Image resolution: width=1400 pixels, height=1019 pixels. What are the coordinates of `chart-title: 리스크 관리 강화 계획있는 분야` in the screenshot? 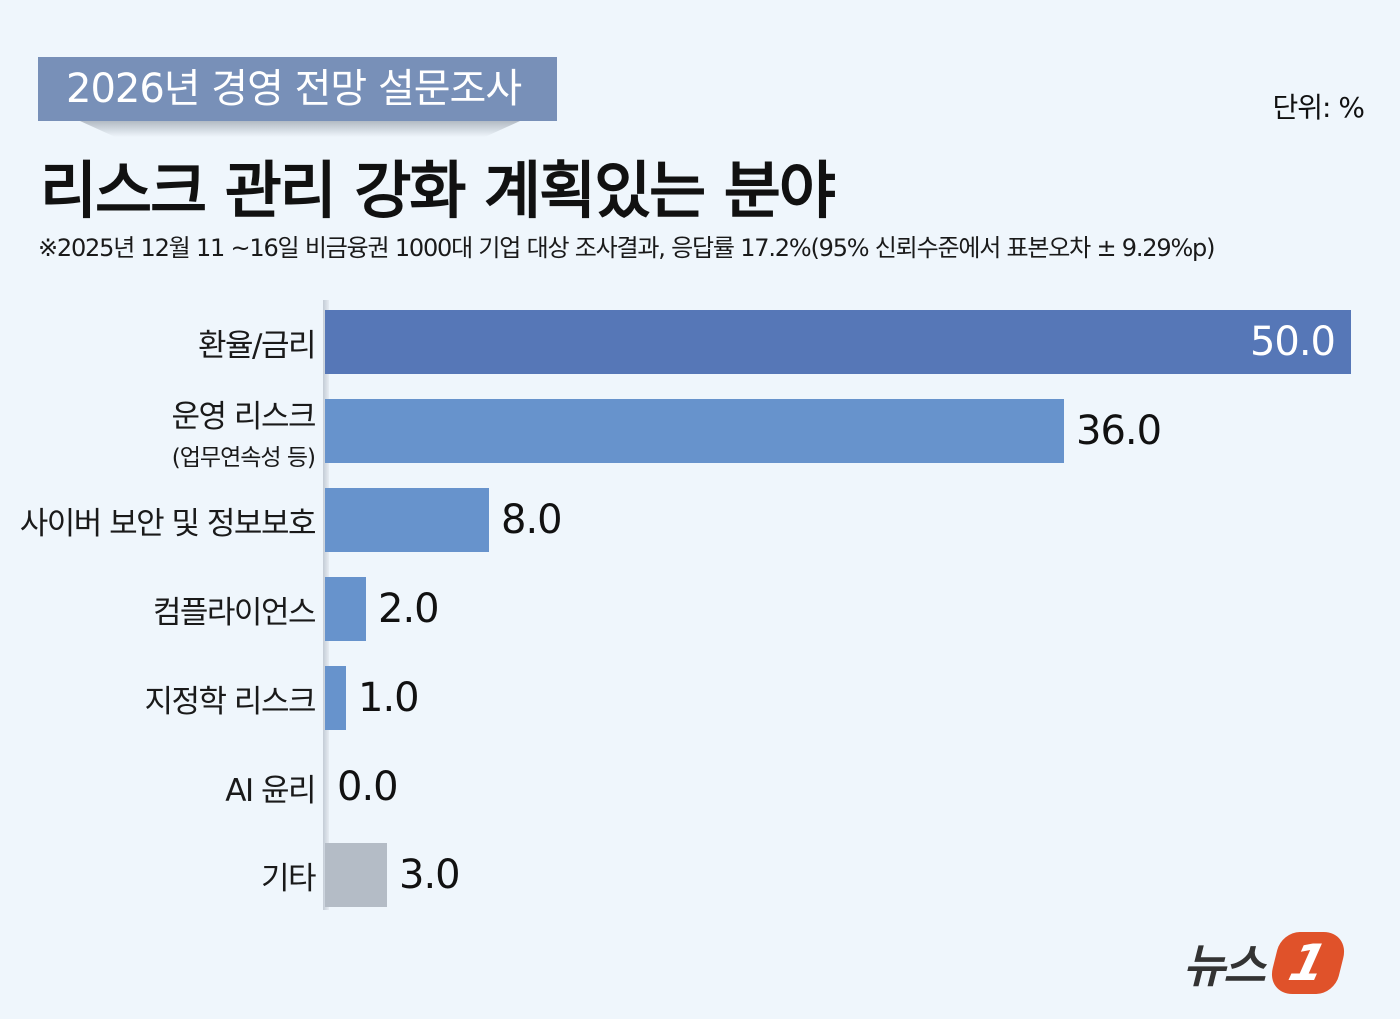 It's located at (438, 190).